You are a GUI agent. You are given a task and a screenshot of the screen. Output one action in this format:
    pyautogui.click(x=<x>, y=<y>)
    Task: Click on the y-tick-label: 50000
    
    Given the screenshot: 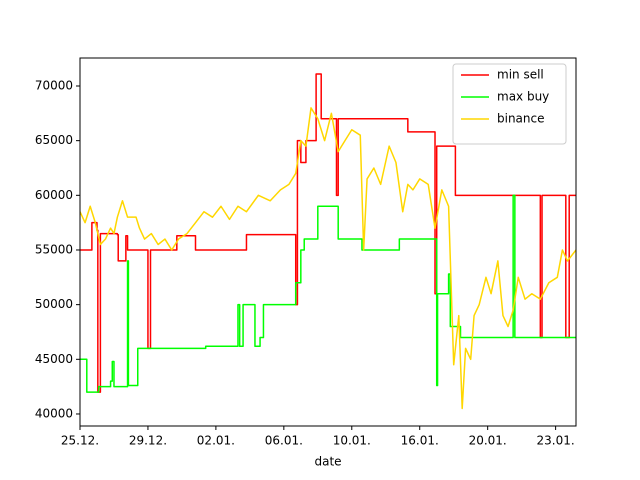 What is the action you would take?
    pyautogui.click(x=54, y=304)
    